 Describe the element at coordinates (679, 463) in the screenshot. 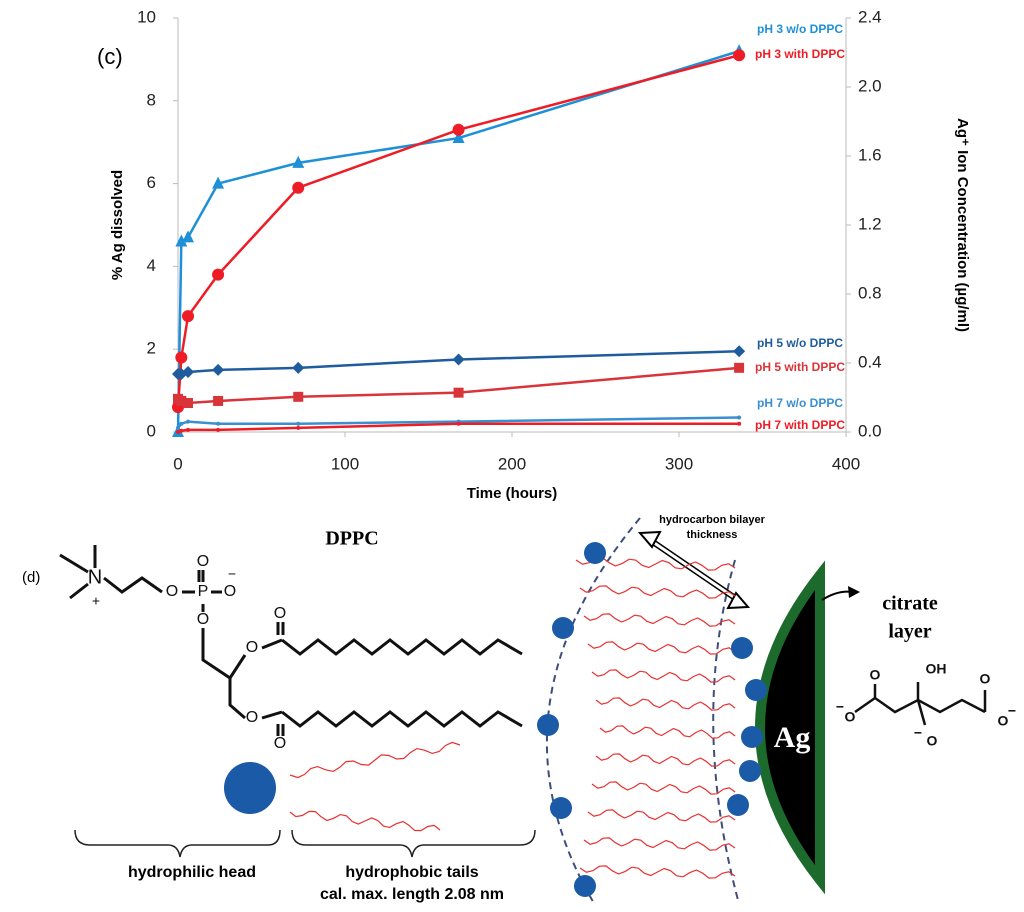

I see `x-tick-label: 300` at that location.